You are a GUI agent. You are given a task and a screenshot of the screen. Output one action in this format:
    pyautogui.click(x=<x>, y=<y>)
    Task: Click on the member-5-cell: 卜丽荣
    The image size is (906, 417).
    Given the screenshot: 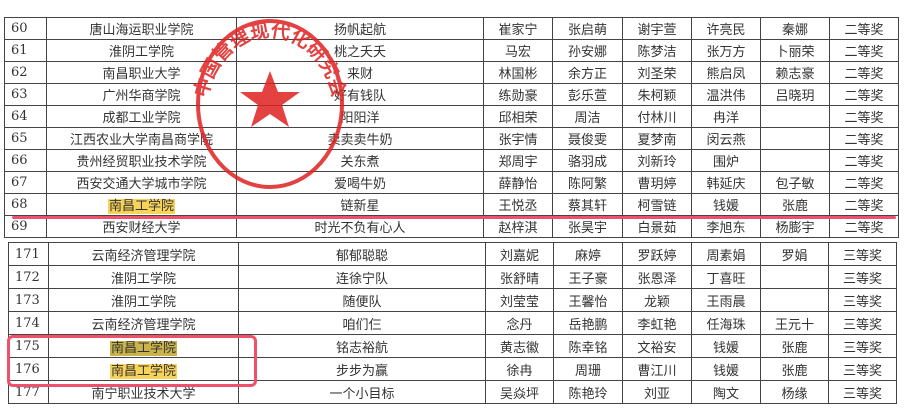 What is the action you would take?
    pyautogui.click(x=795, y=50)
    